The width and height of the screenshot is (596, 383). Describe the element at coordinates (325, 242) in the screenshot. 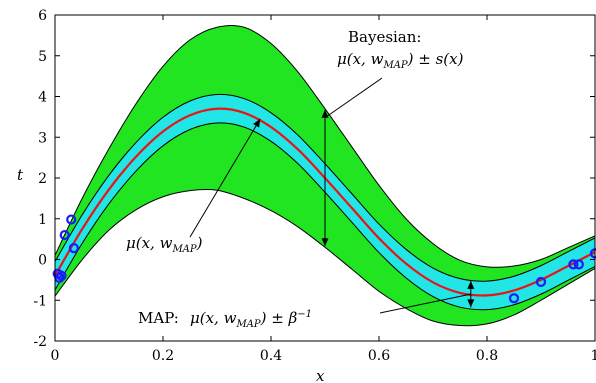

I see `bayesian-arrow-head-bottom` at that location.